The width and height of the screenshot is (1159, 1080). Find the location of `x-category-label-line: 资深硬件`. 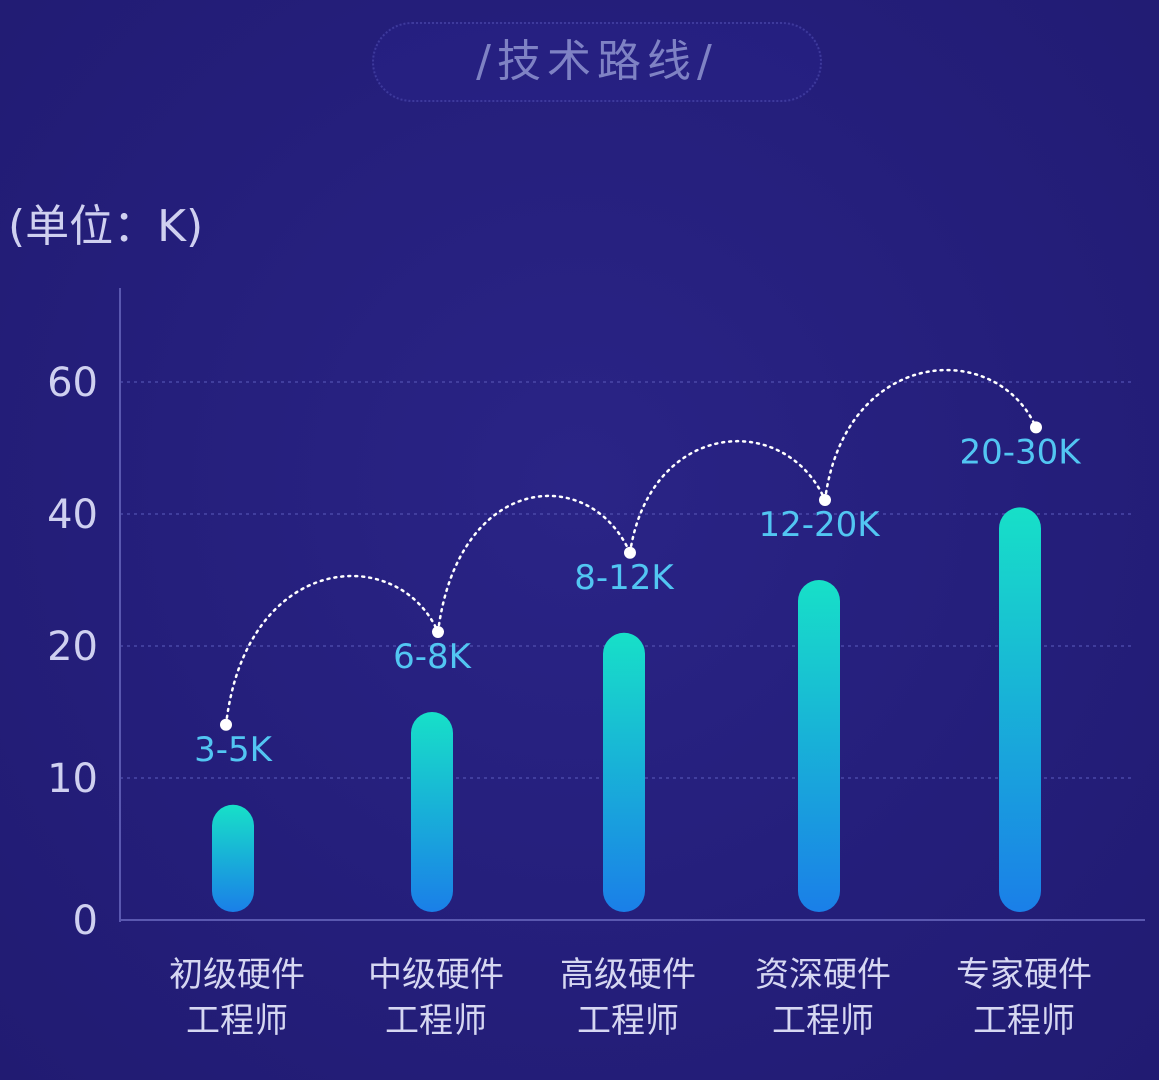

x-category-label-line: 资深硬件 is located at coordinates (823, 975).